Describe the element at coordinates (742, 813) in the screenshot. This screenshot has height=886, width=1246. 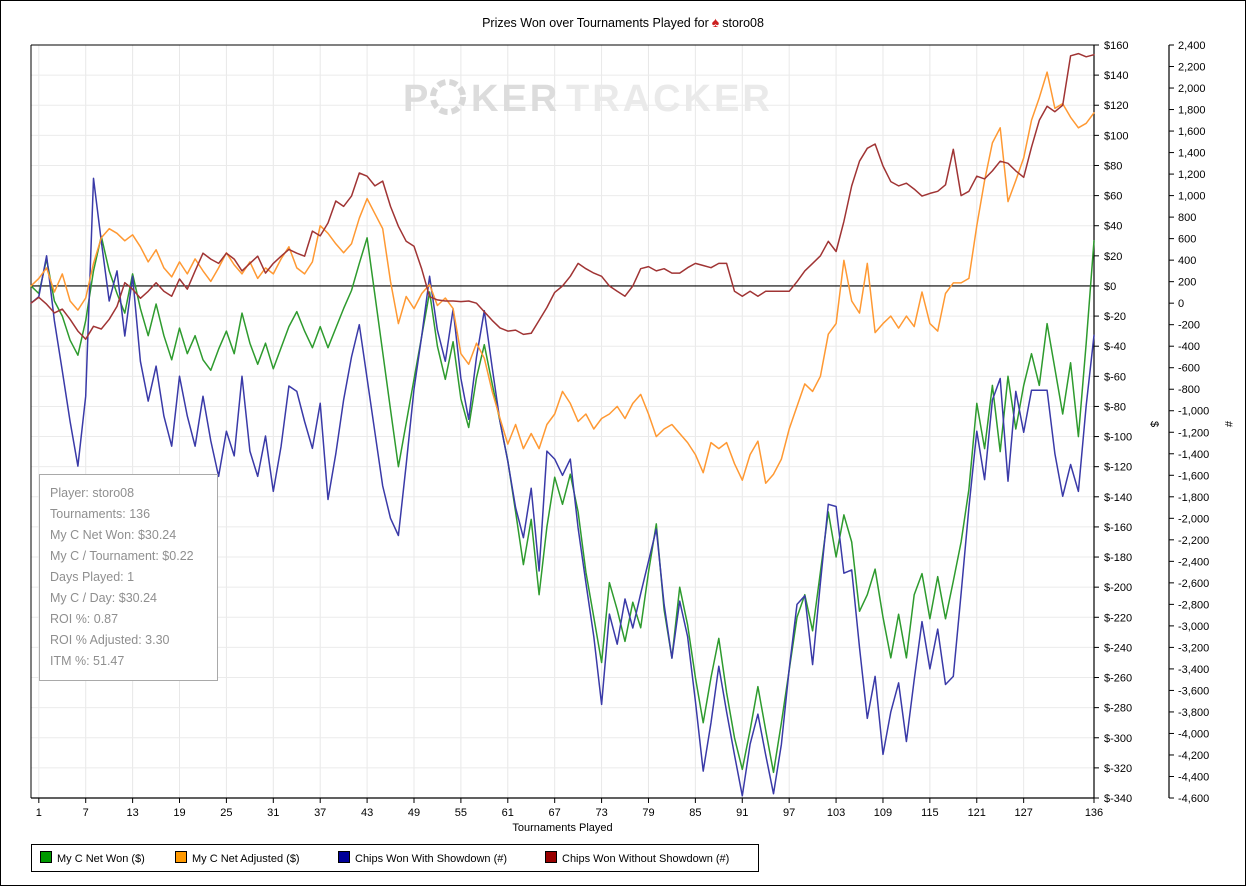
I see `x-tick-label: 91` at that location.